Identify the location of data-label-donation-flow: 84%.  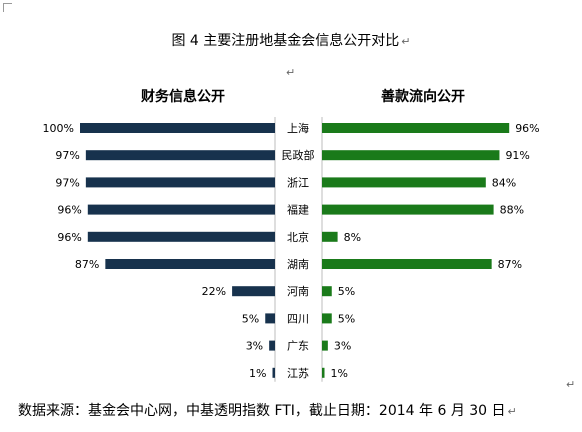
(504, 182).